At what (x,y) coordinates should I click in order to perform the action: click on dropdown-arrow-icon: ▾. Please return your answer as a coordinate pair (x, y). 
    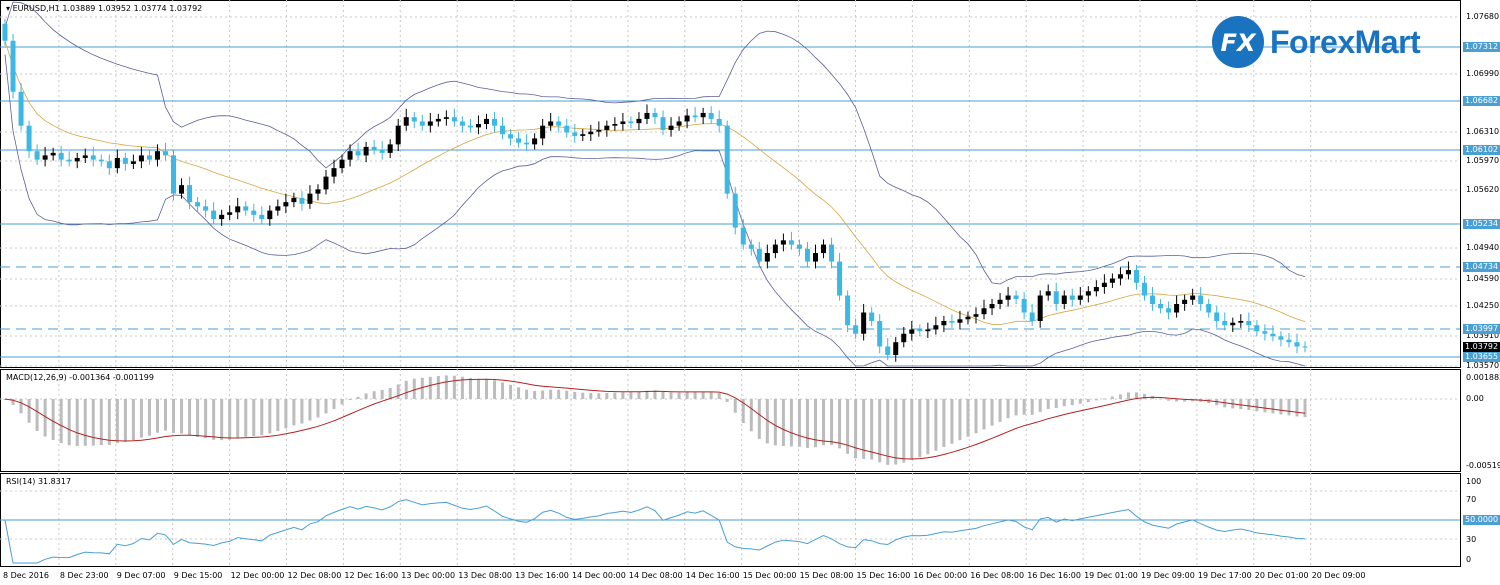
    Looking at the image, I should click on (8, 8).